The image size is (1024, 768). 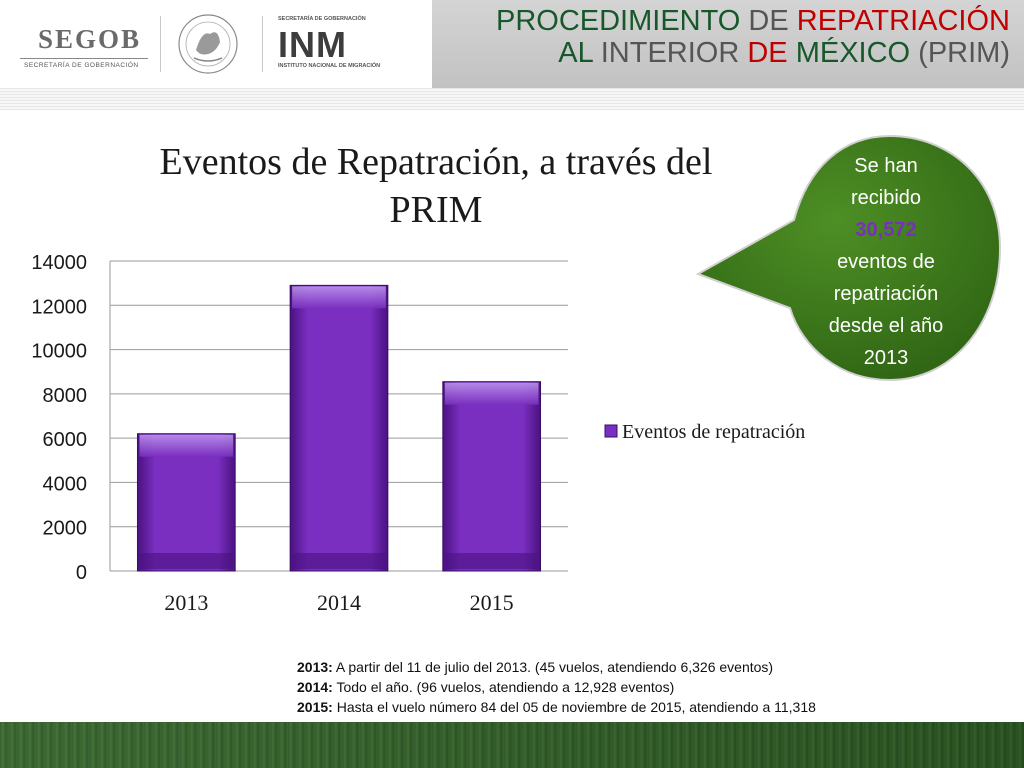 I want to click on callout-line: eventos de, so click(x=886, y=262).